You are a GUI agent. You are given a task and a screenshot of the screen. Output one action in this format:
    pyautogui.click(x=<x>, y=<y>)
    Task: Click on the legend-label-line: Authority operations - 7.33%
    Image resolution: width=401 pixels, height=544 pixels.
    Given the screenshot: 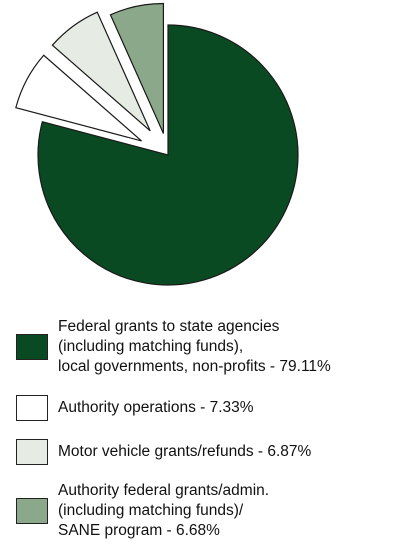 What is the action you would take?
    pyautogui.click(x=156, y=407)
    